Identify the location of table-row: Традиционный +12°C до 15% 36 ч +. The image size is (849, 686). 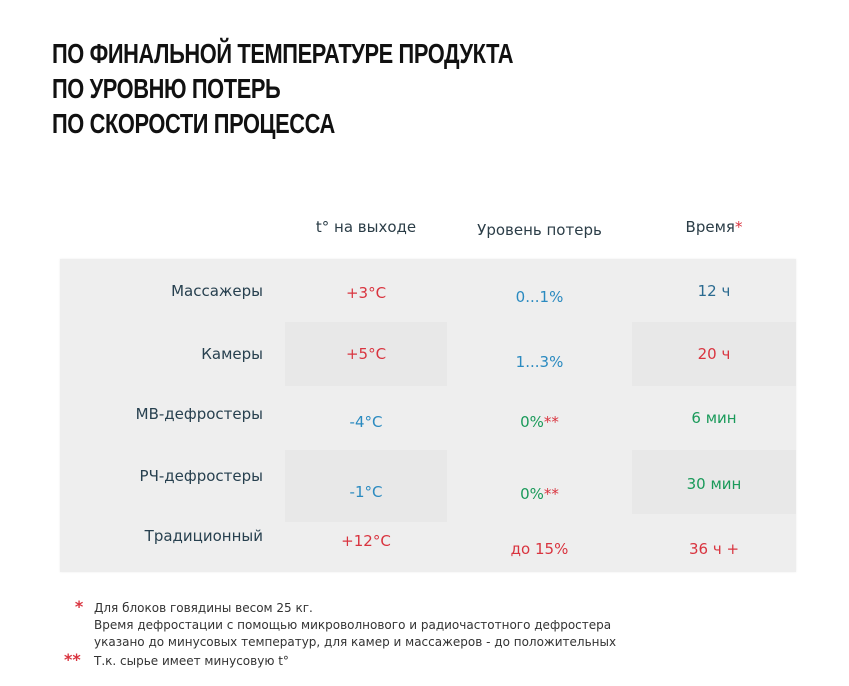
(428, 541).